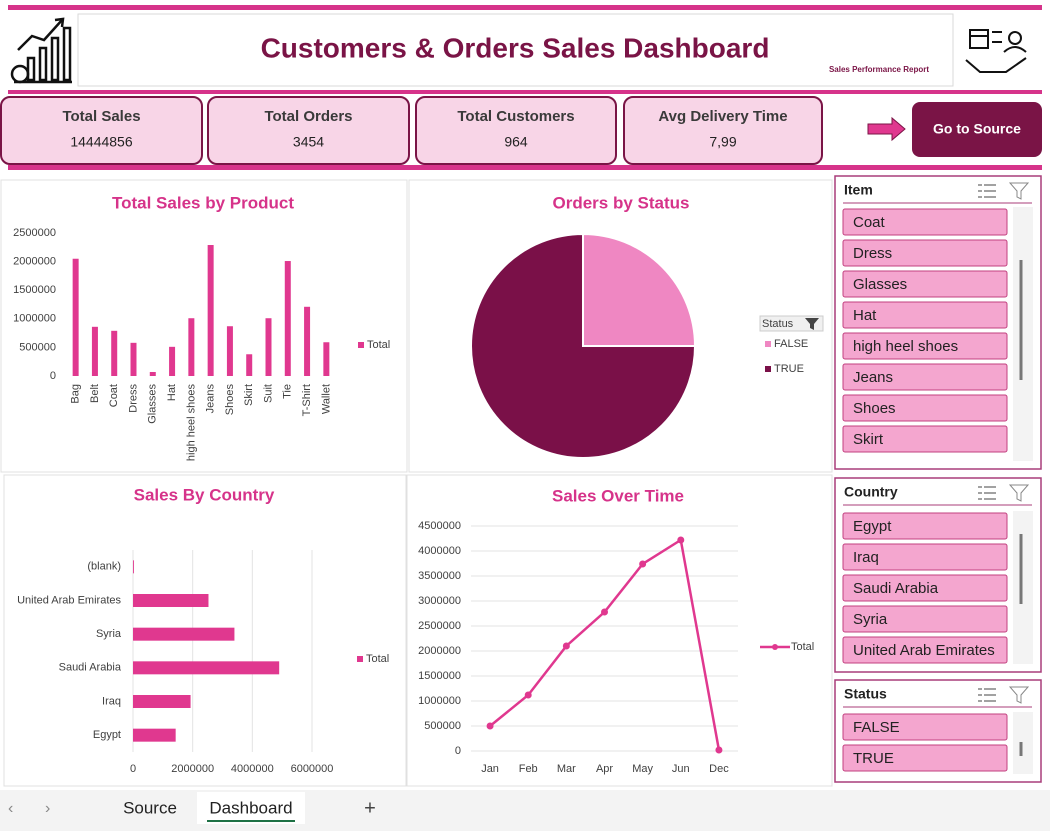  I want to click on chart-title: Total Sales by Product, so click(203, 202).